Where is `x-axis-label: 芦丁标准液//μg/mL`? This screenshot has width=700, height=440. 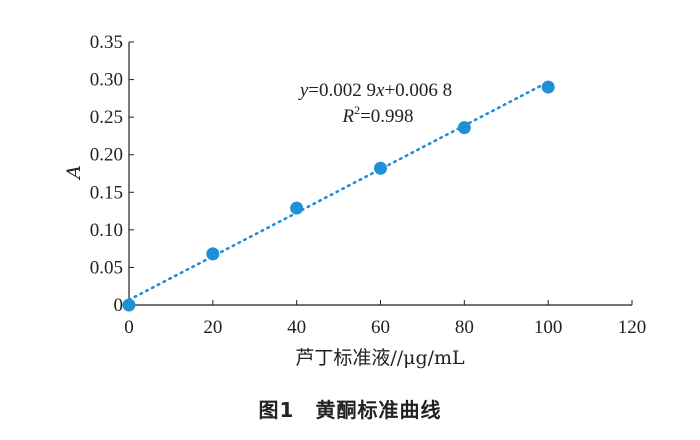 x-axis-label: 芦丁标准液//μg/mL is located at coordinates (380, 358).